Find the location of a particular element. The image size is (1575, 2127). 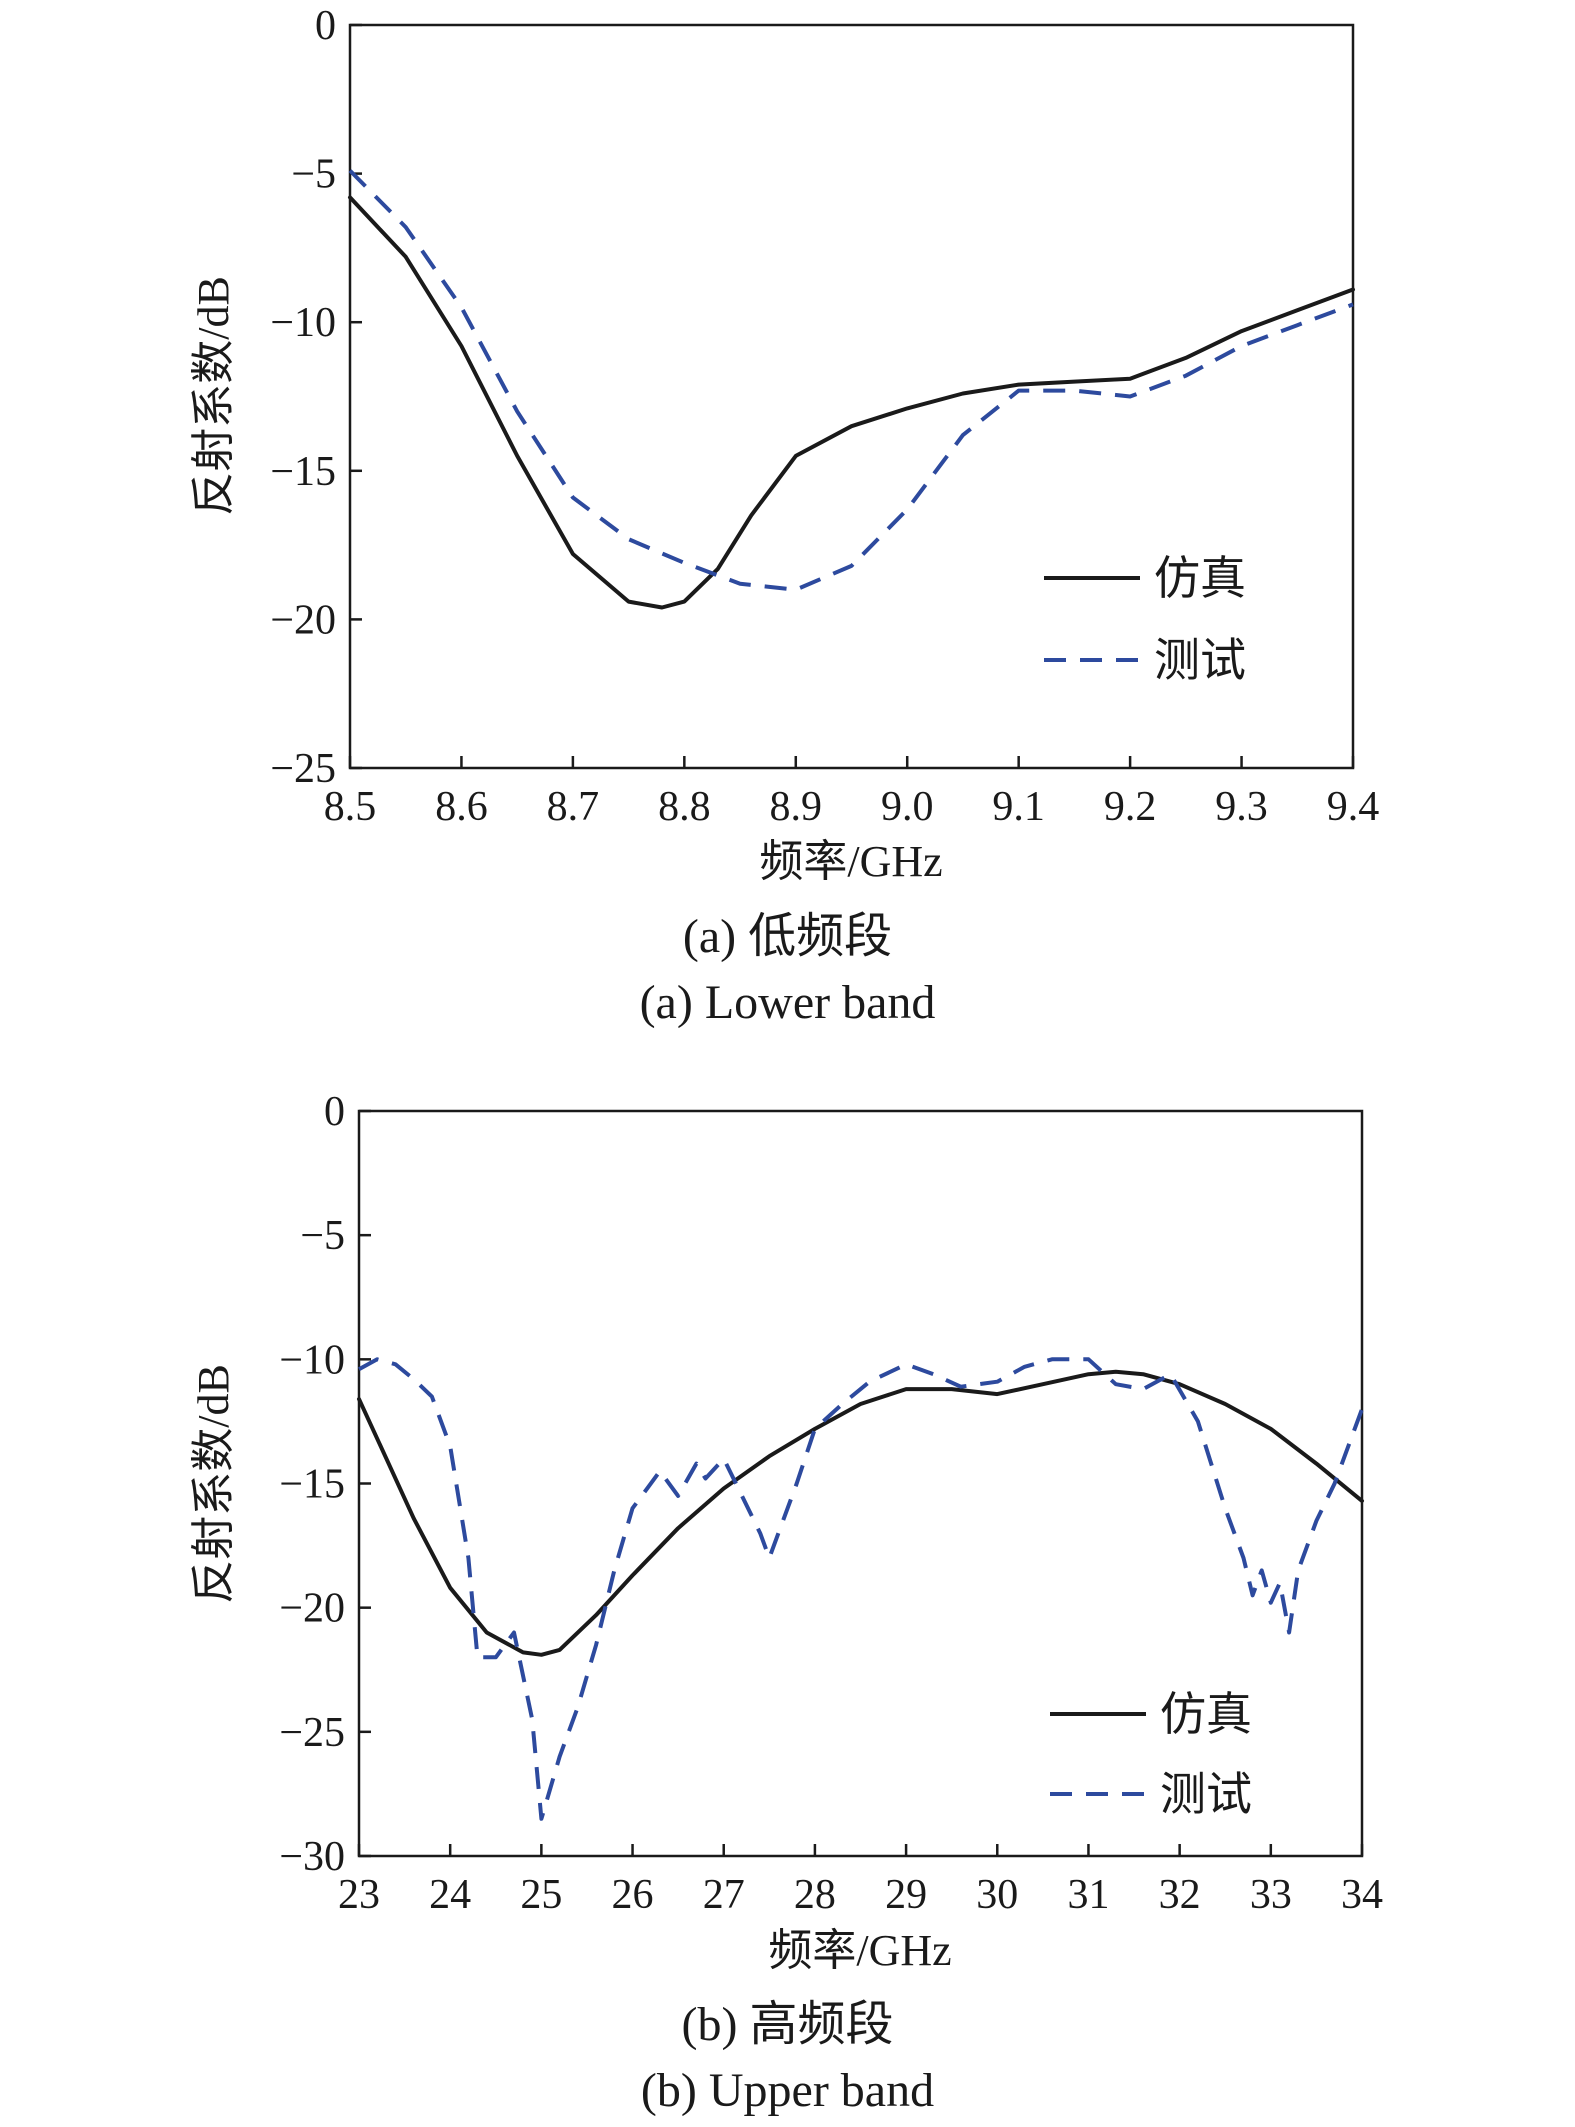

x-axis-ticks: 8.5 8.6 8.7 8.8 8.9 9.0 9.1 9.2 9.3 9.4 is located at coordinates (852, 793).